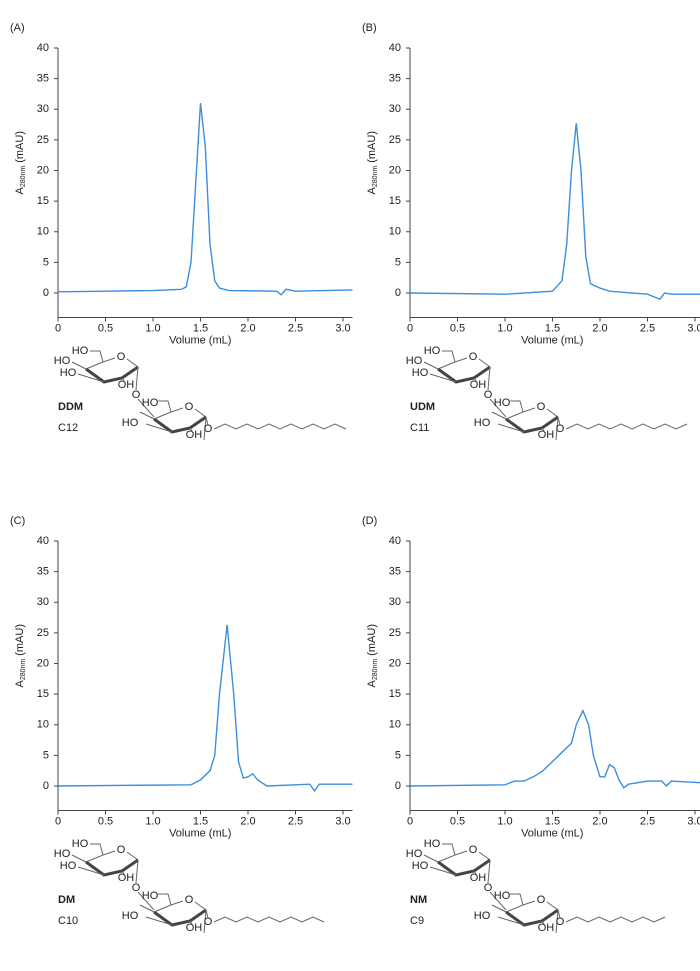 This screenshot has height=971, width=700. I want to click on chain-length: C12, so click(68, 428).